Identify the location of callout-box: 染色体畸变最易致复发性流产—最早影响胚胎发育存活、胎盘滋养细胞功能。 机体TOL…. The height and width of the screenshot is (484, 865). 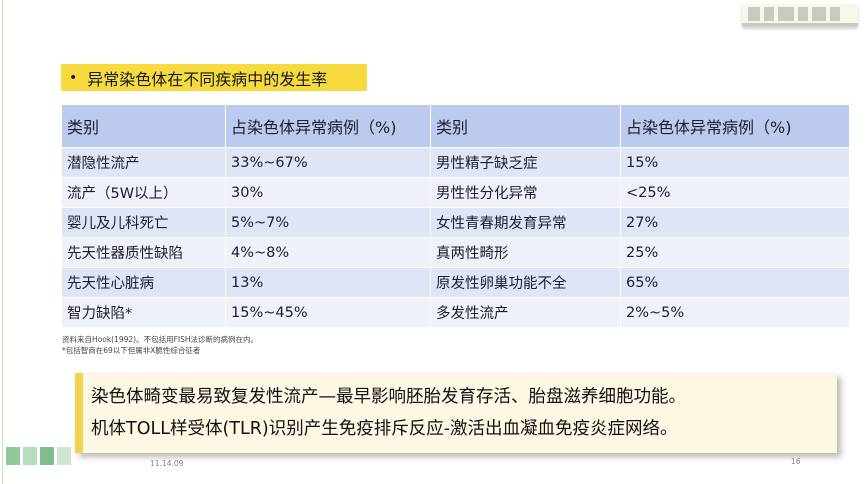
(456, 413).